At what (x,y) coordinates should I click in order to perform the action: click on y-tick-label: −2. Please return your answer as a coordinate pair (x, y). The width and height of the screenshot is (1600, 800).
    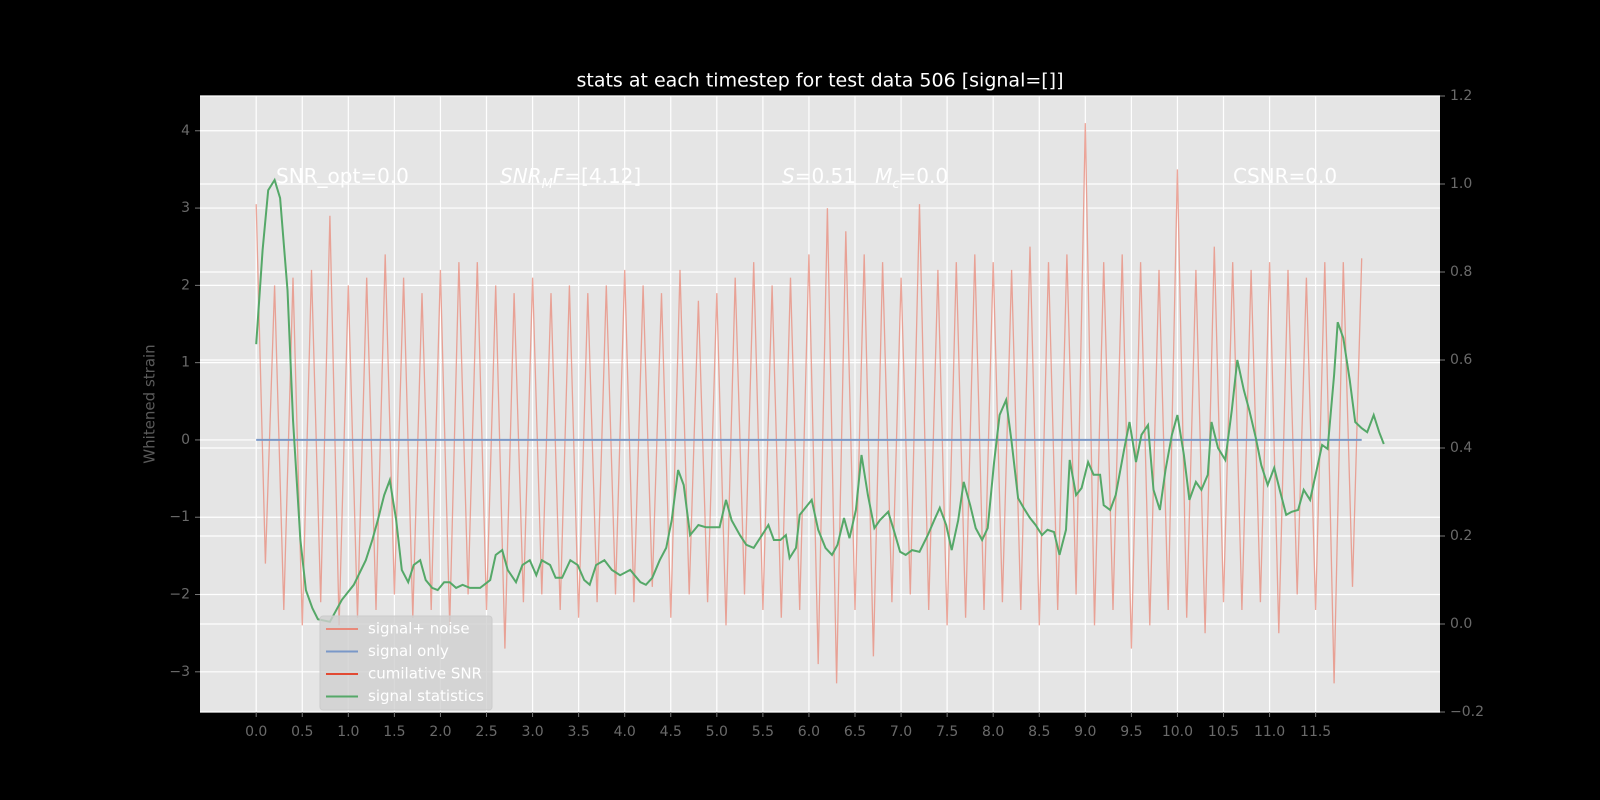
    Looking at the image, I should click on (179, 595).